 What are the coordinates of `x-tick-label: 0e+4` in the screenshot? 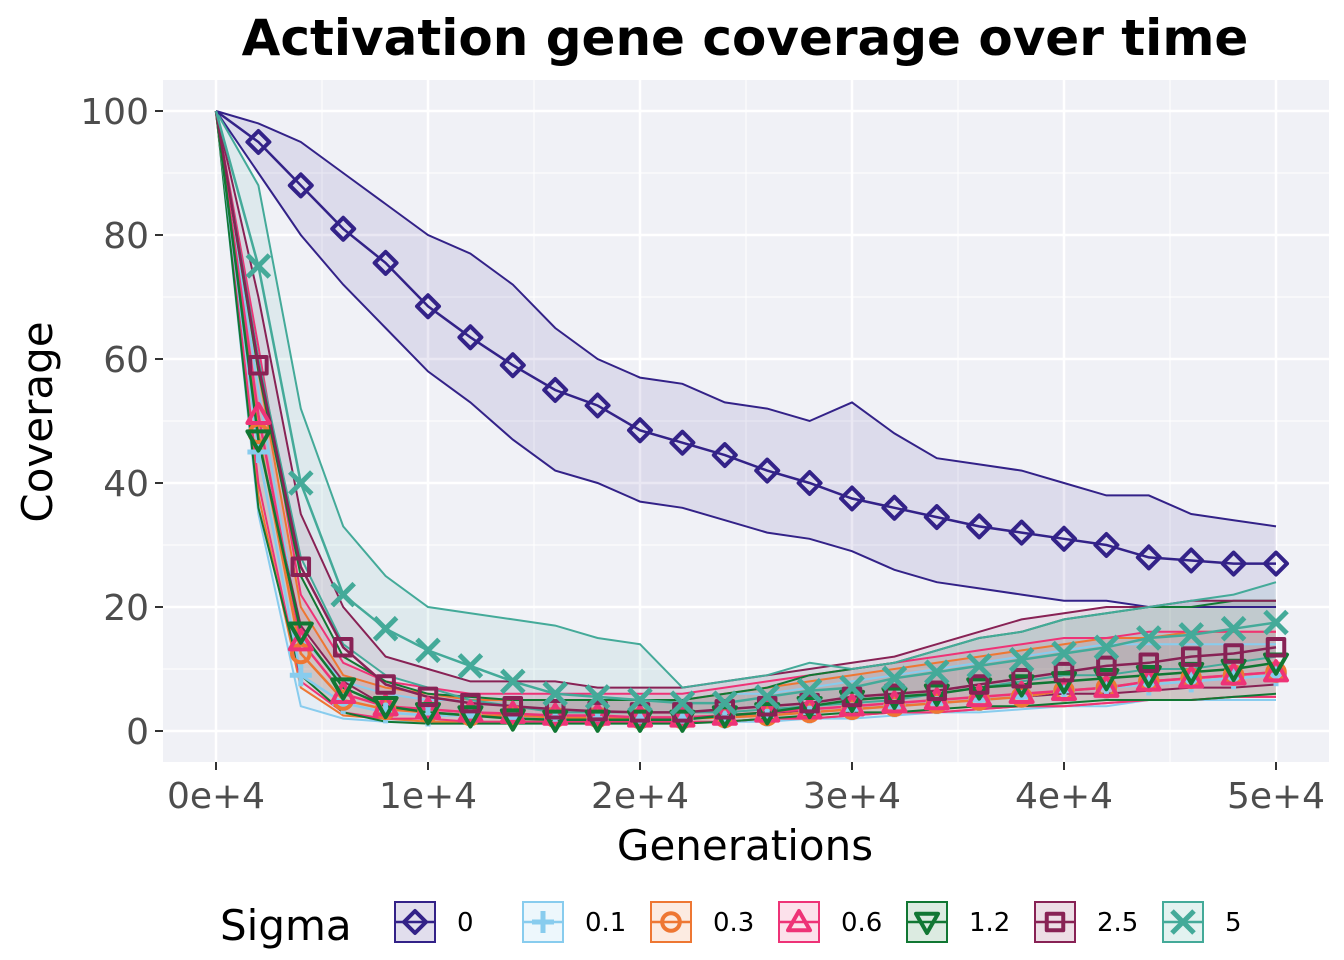 It's located at (216, 796).